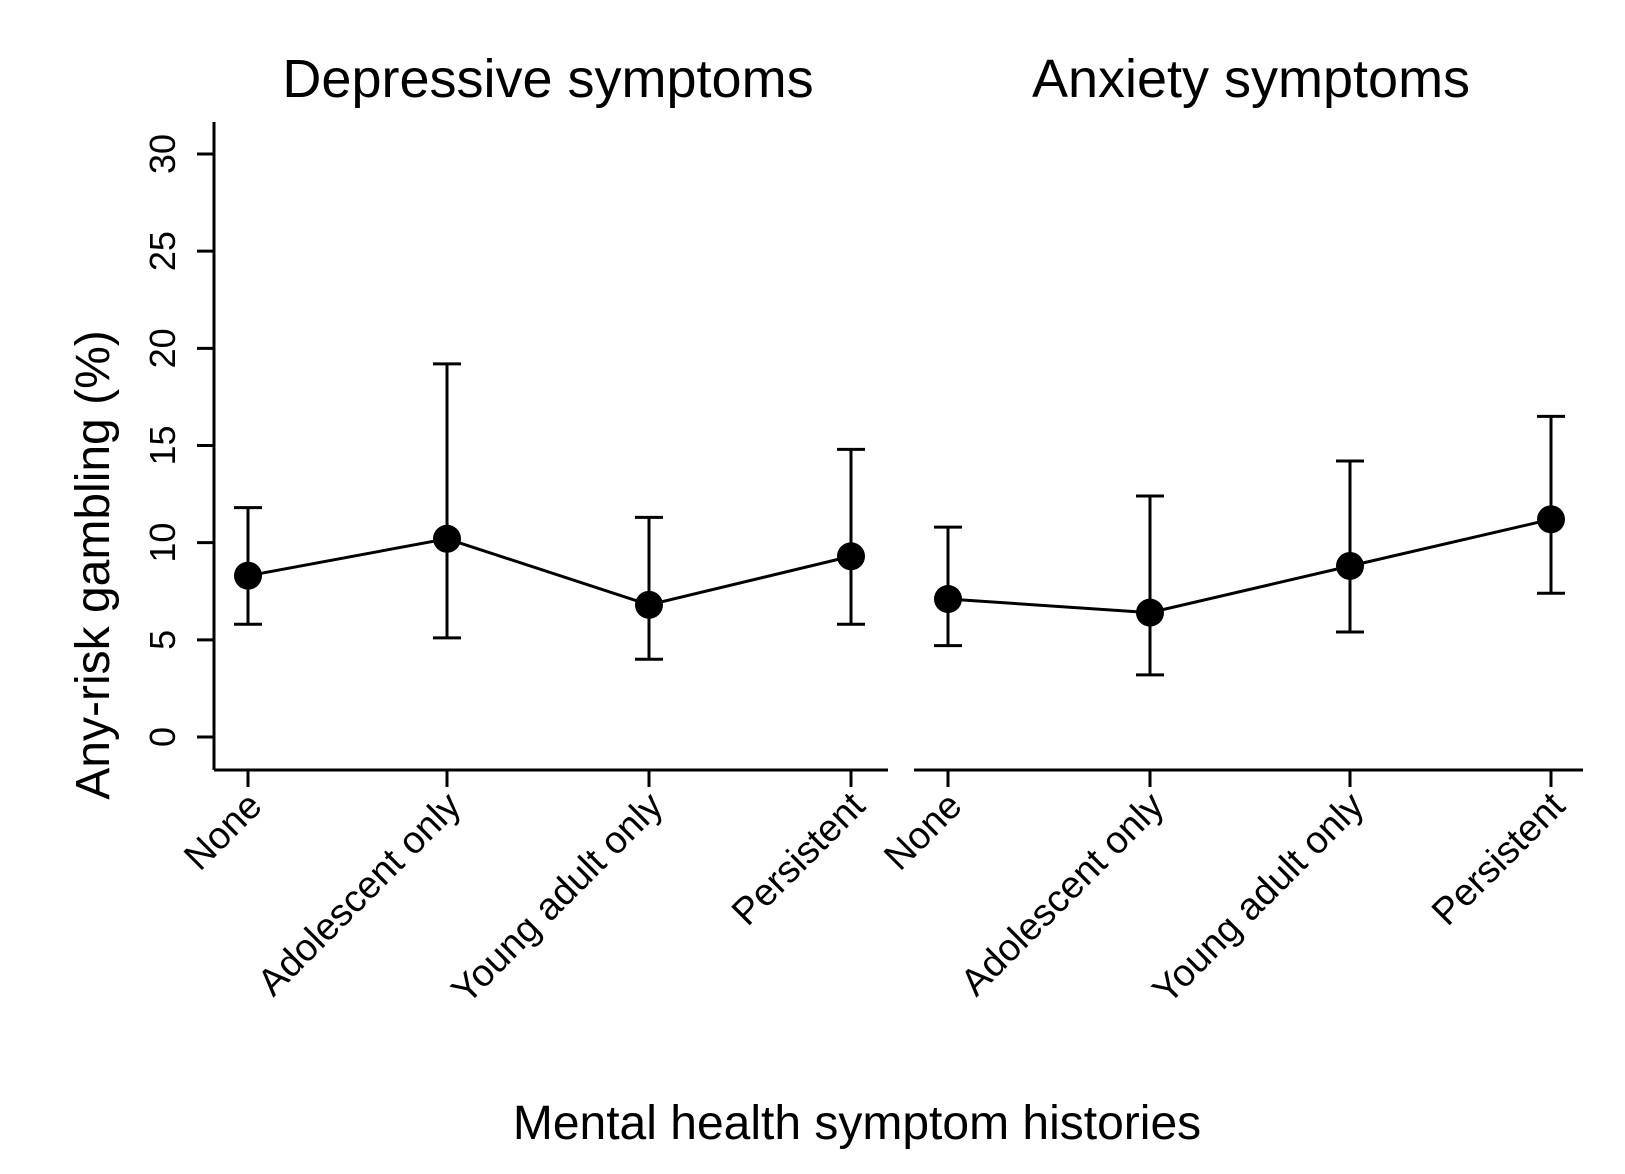  What do you see at coordinates (162, 640) in the screenshot?
I see `y-tick-label-5: 5` at bounding box center [162, 640].